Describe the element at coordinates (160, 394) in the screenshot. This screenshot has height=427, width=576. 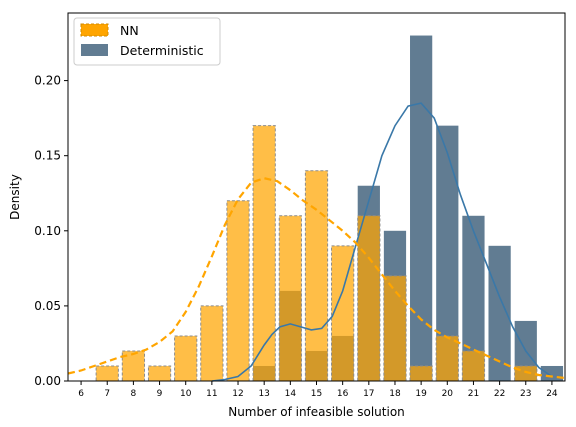
I see `x-tick-label: 9` at that location.